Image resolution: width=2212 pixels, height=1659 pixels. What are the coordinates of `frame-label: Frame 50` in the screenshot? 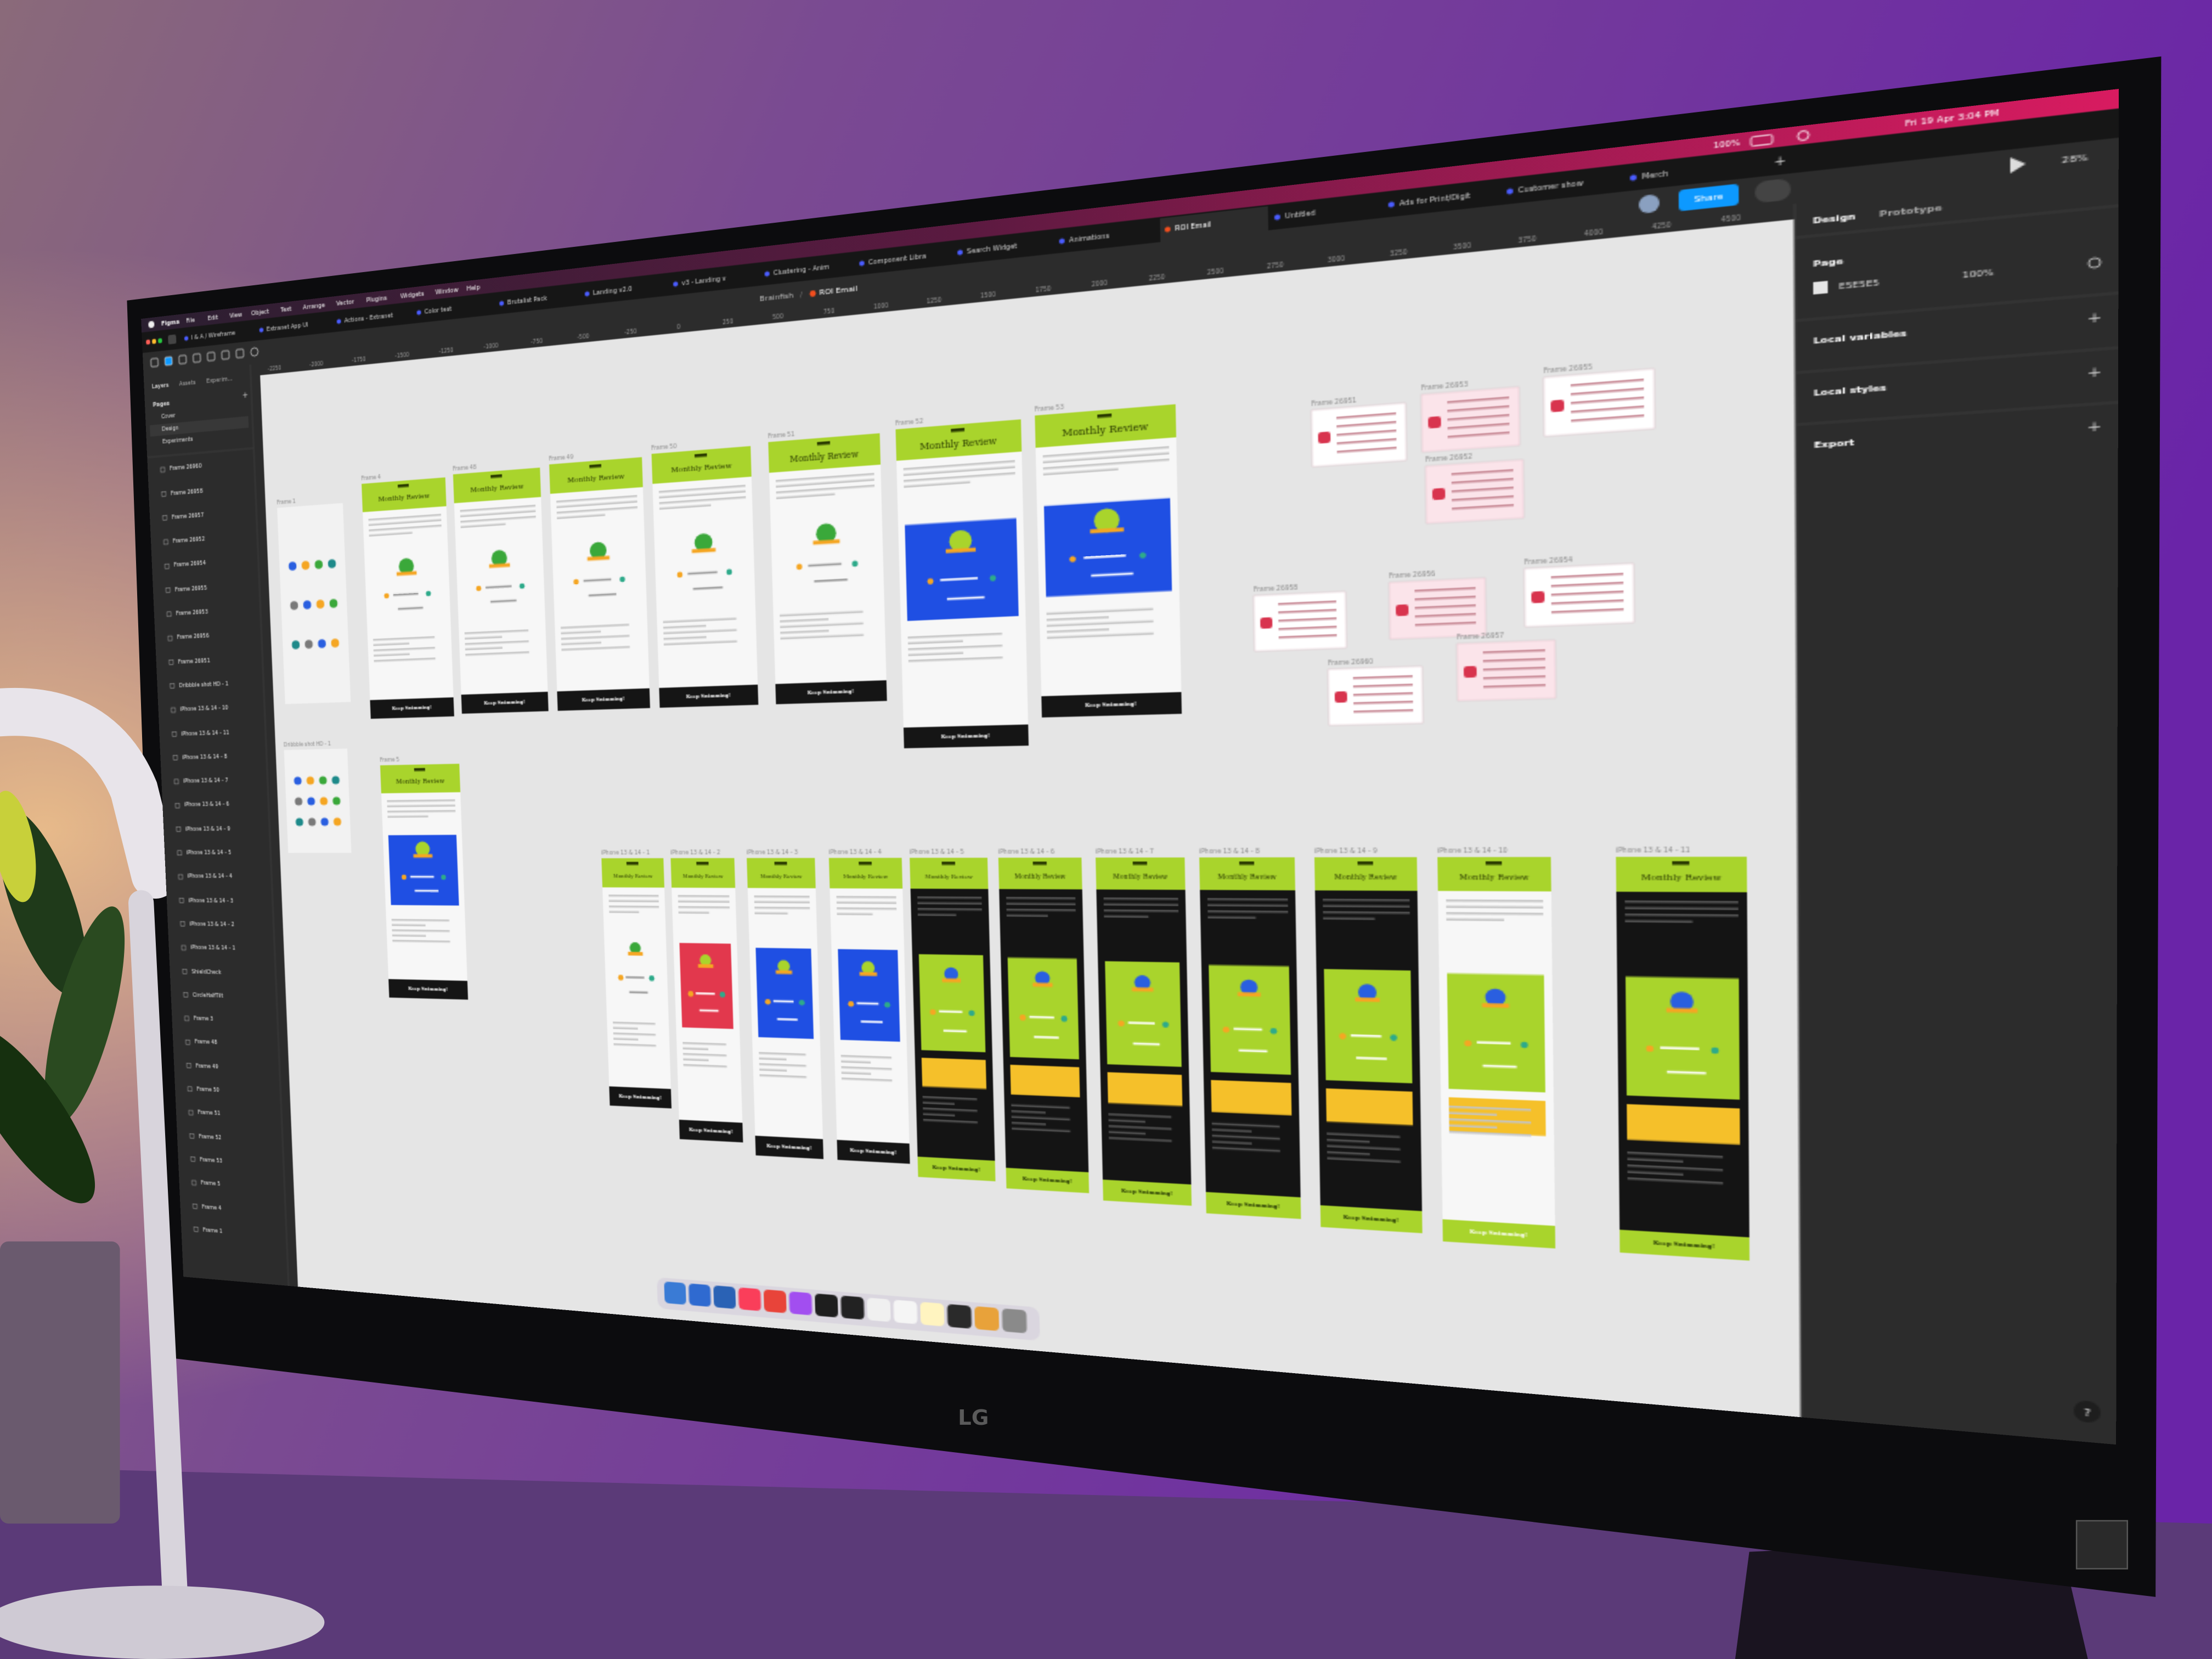 It's located at (663, 448).